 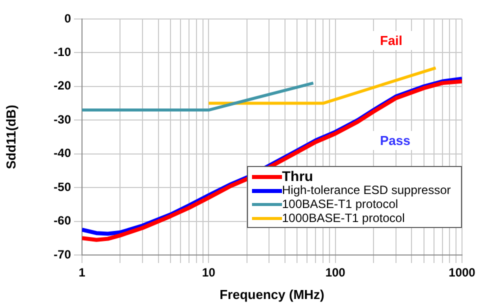 I want to click on x-tick-label: 1000, so click(x=462, y=273).